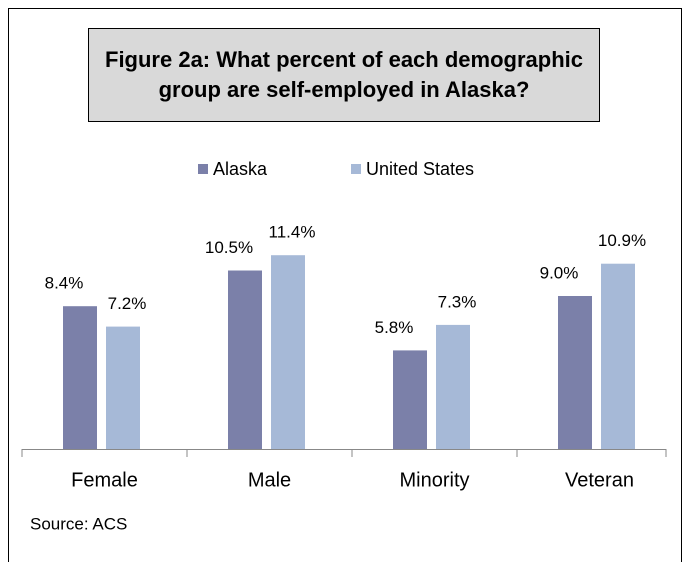 The width and height of the screenshot is (690, 562). I want to click on value-label: 11.4%, so click(292, 232).